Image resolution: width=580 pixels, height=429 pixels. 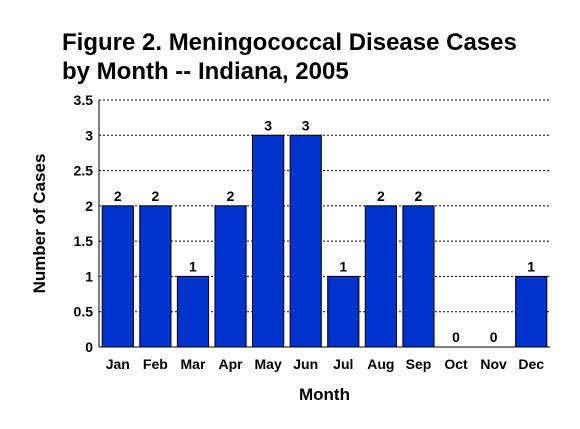 What do you see at coordinates (118, 364) in the screenshot?
I see `x-tick-label-jan: Jan` at bounding box center [118, 364].